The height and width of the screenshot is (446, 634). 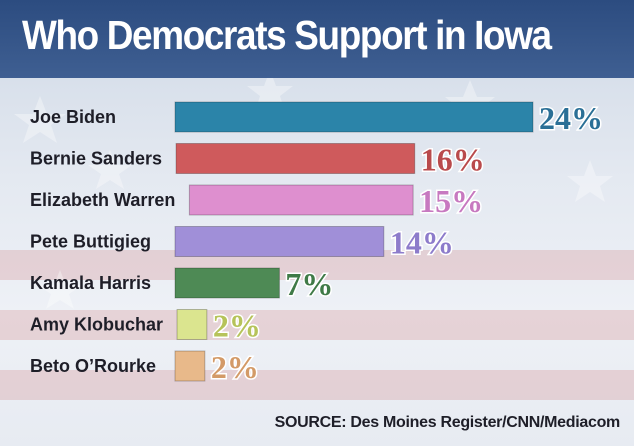 I want to click on value-label: 7%, so click(x=309, y=284).